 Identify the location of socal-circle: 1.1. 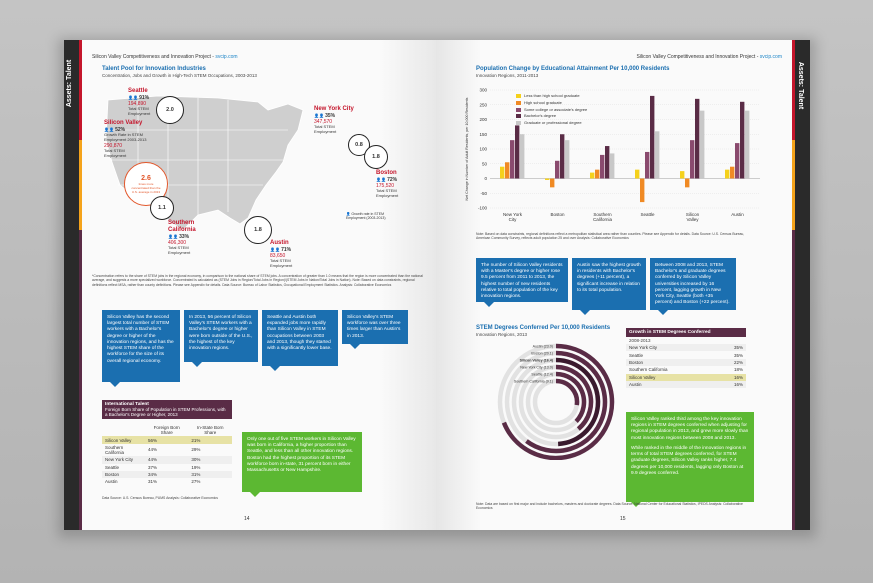
(162, 208).